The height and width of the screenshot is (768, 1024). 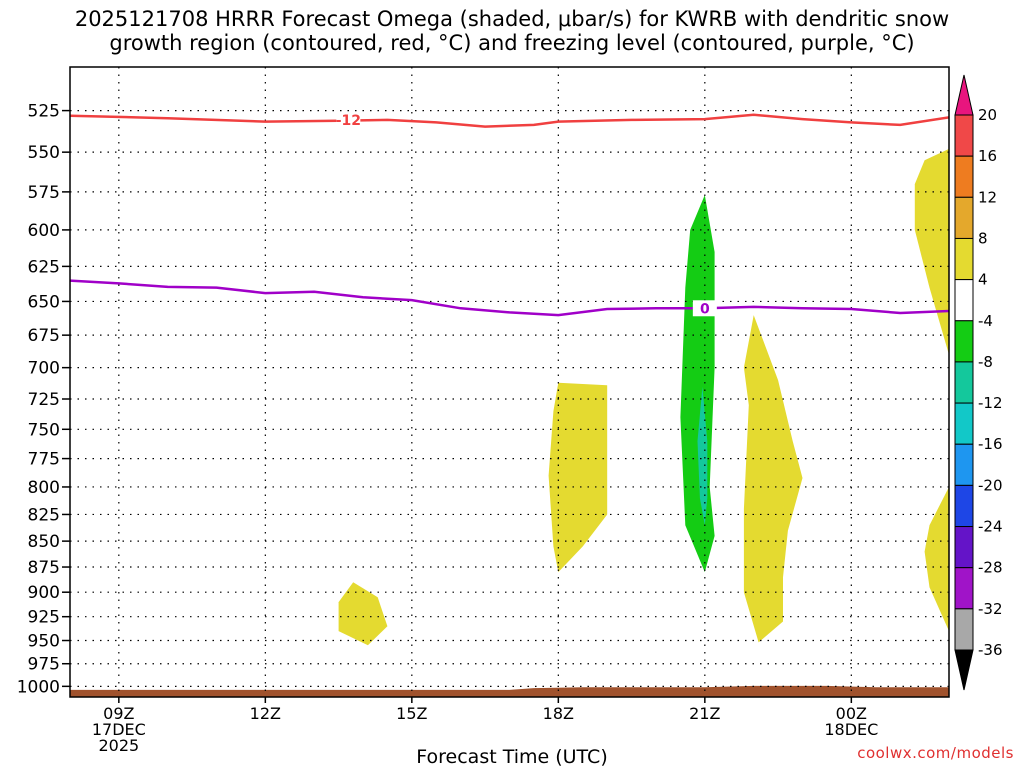 What do you see at coordinates (44, 369) in the screenshot?
I see `y-tick-label-700: 700` at bounding box center [44, 369].